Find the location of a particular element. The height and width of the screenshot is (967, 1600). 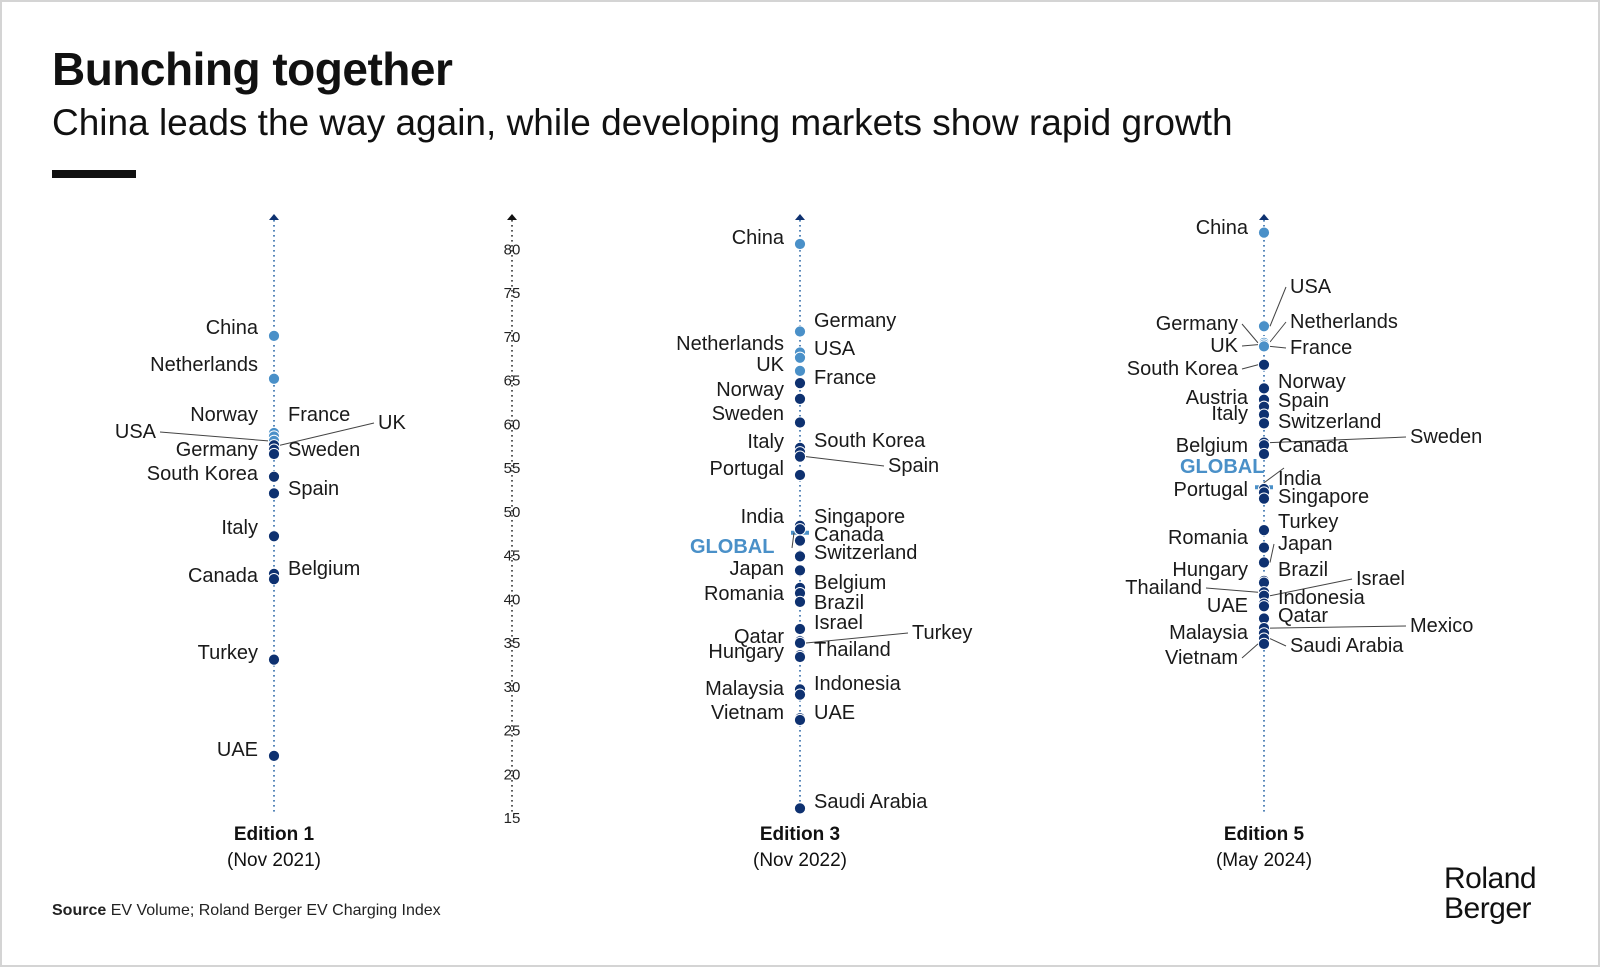

edition-3-point-label: China is located at coordinates (758, 238).